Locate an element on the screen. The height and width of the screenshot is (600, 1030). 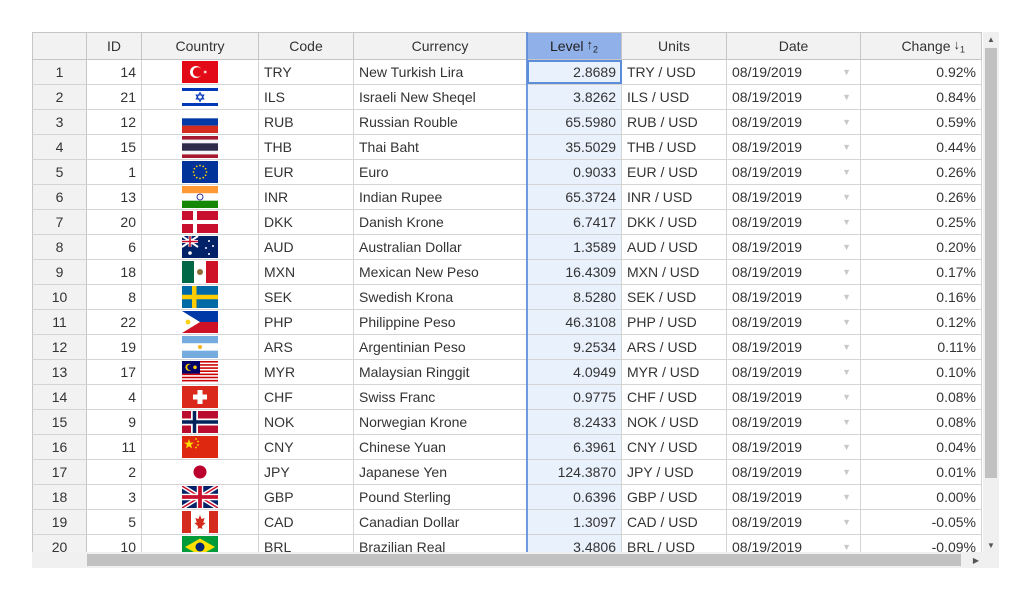
level-cell: 46.3108 is located at coordinates (574, 322).